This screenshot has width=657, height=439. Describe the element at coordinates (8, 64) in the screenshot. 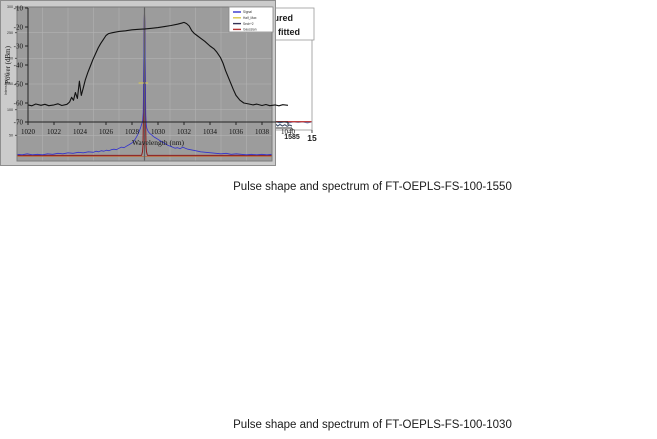

I see `svg-text: Power (dBm)` at that location.